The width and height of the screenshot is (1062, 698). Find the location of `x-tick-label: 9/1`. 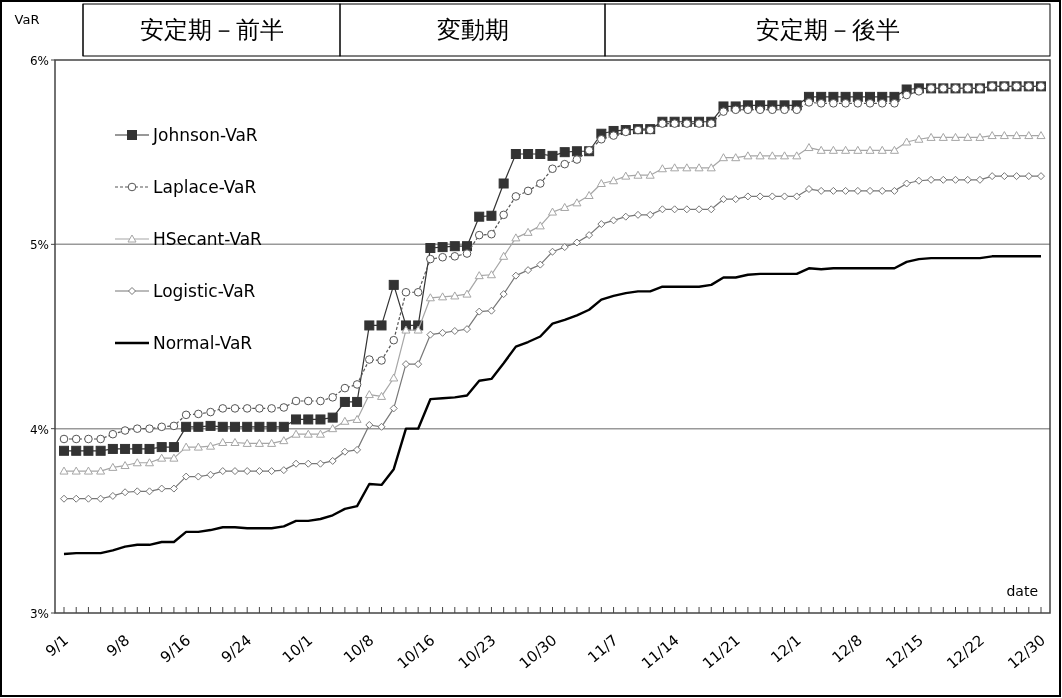

x-tick-label: 9/1 is located at coordinates (56, 646).